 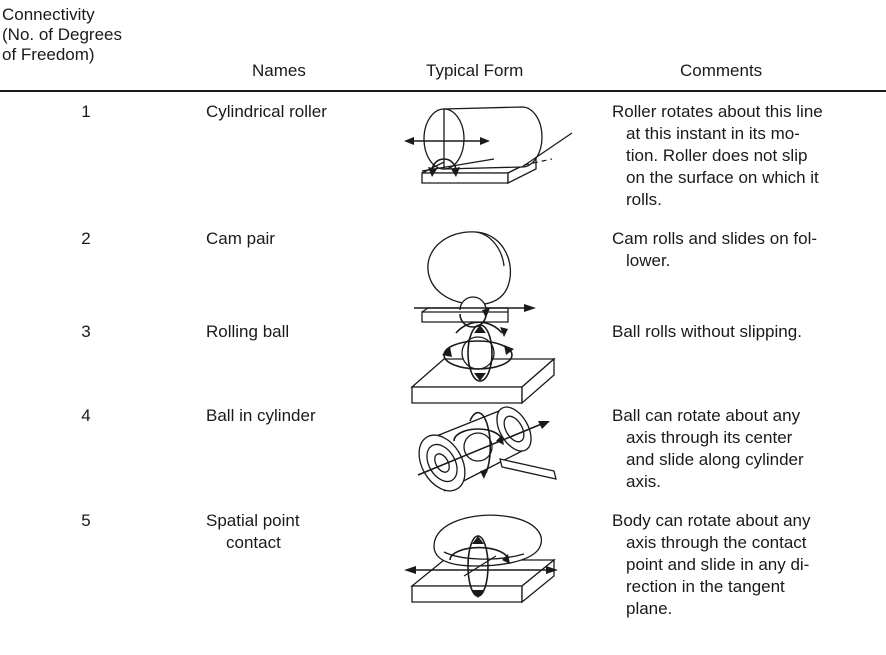 I want to click on pair-name: Rolling ball, so click(x=306, y=332).